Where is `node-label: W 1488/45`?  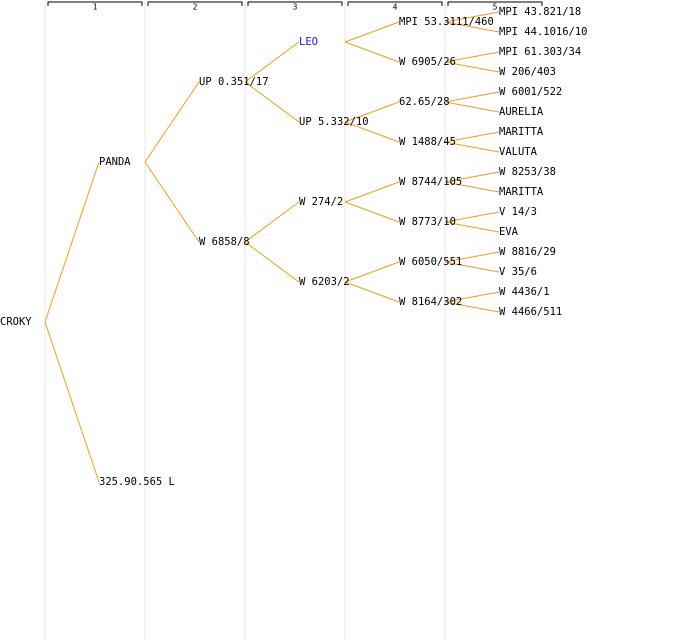 node-label: W 1488/45 is located at coordinates (427, 142).